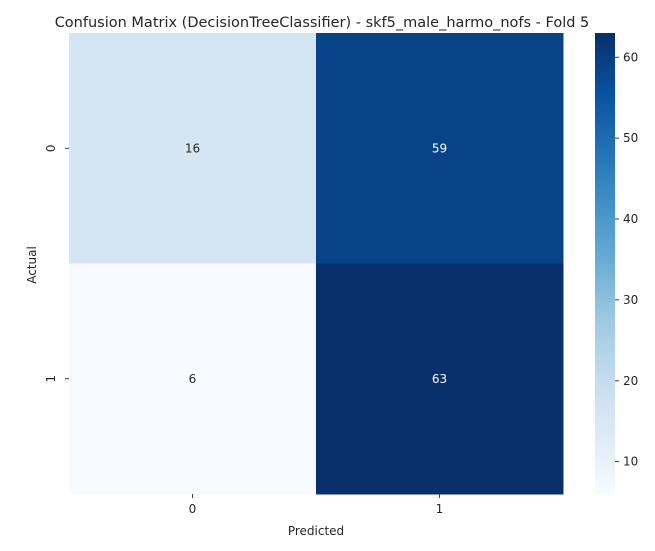  What do you see at coordinates (630, 381) in the screenshot?
I see `colorbar-tick-label: 20` at bounding box center [630, 381].